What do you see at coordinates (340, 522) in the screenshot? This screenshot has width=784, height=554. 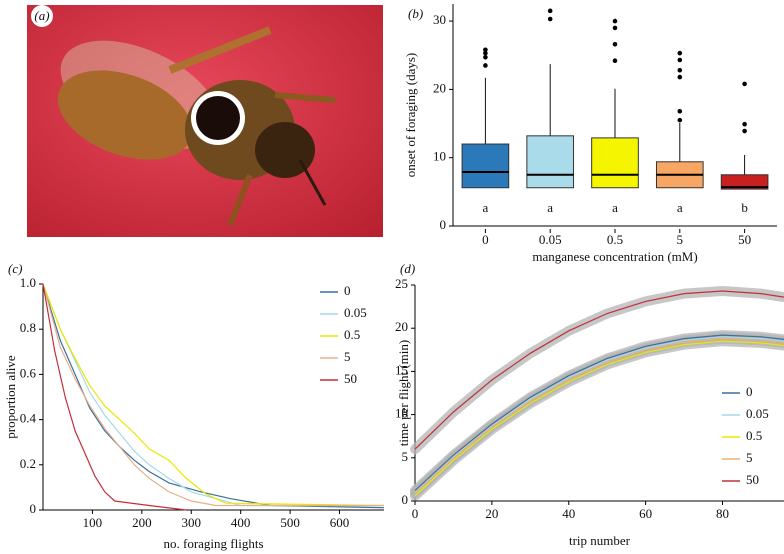 I see `x-tick-label: 600` at bounding box center [340, 522].